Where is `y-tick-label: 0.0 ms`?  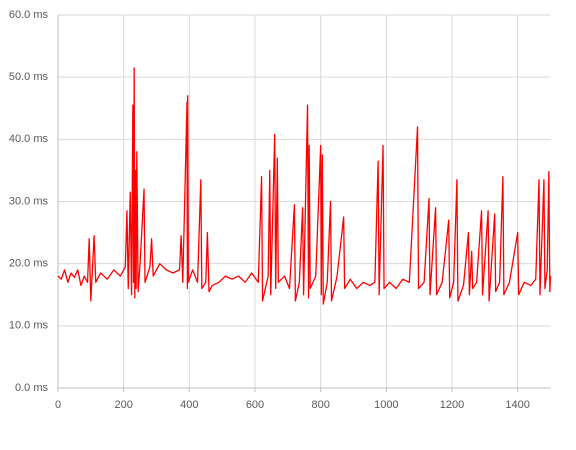 y-tick-label: 0.0 ms is located at coordinates (32, 388).